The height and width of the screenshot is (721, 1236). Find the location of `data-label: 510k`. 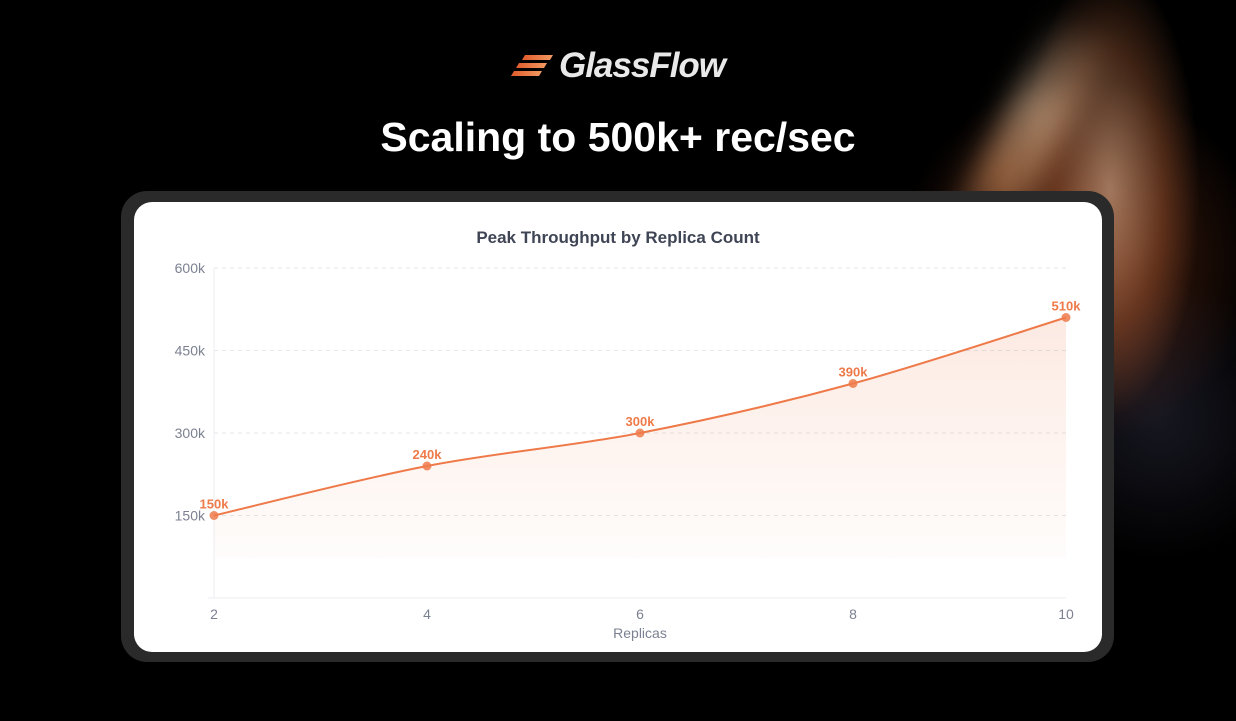

data-label: 510k is located at coordinates (1067, 306).